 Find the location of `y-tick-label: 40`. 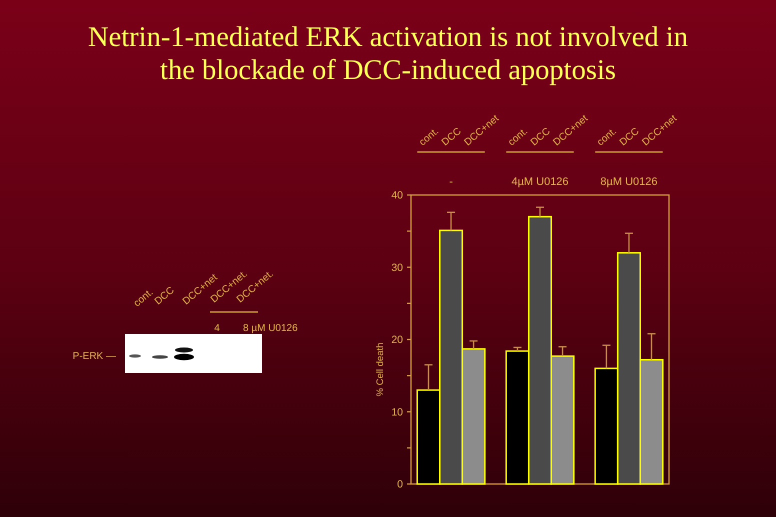

y-tick-label: 40 is located at coordinates (397, 196).